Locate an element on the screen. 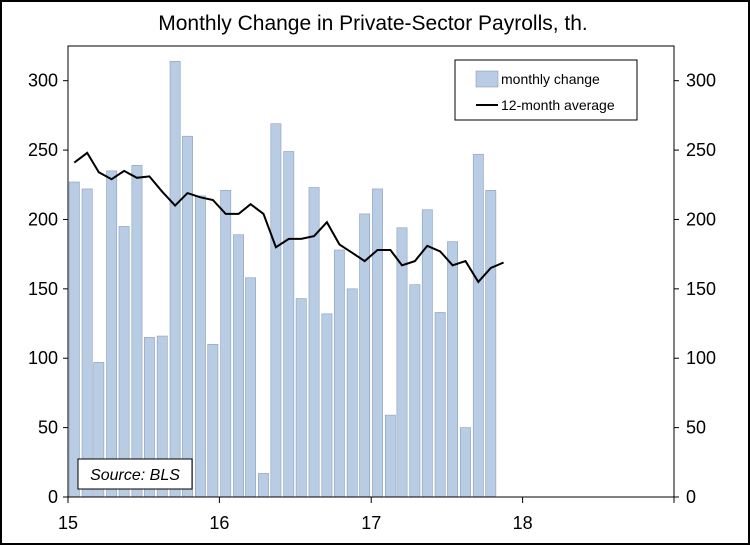  y-tick-label-left: 100 is located at coordinates (43, 358).